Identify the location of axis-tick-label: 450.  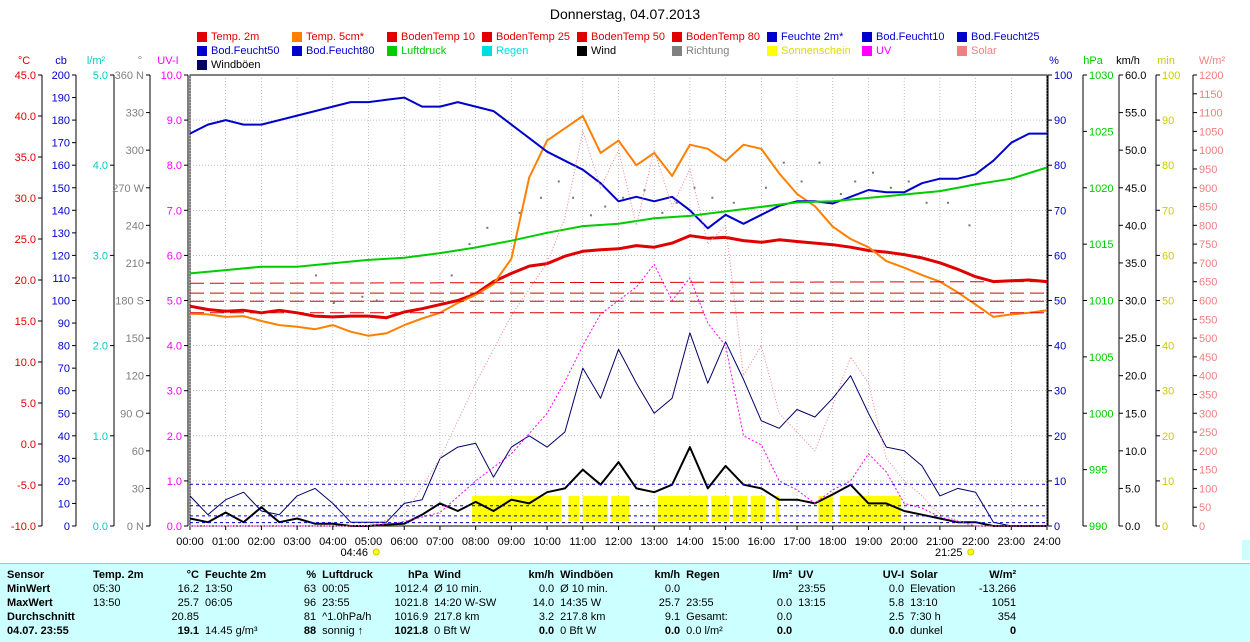
(1208, 358).